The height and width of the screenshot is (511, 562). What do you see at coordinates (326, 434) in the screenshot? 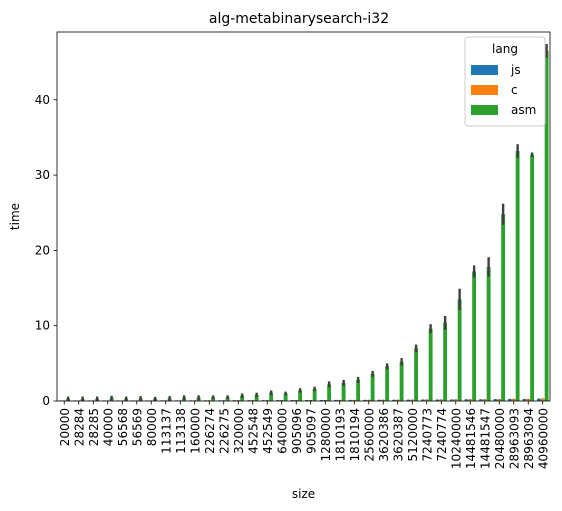
I see `x-tick-label: 1280000` at bounding box center [326, 434].